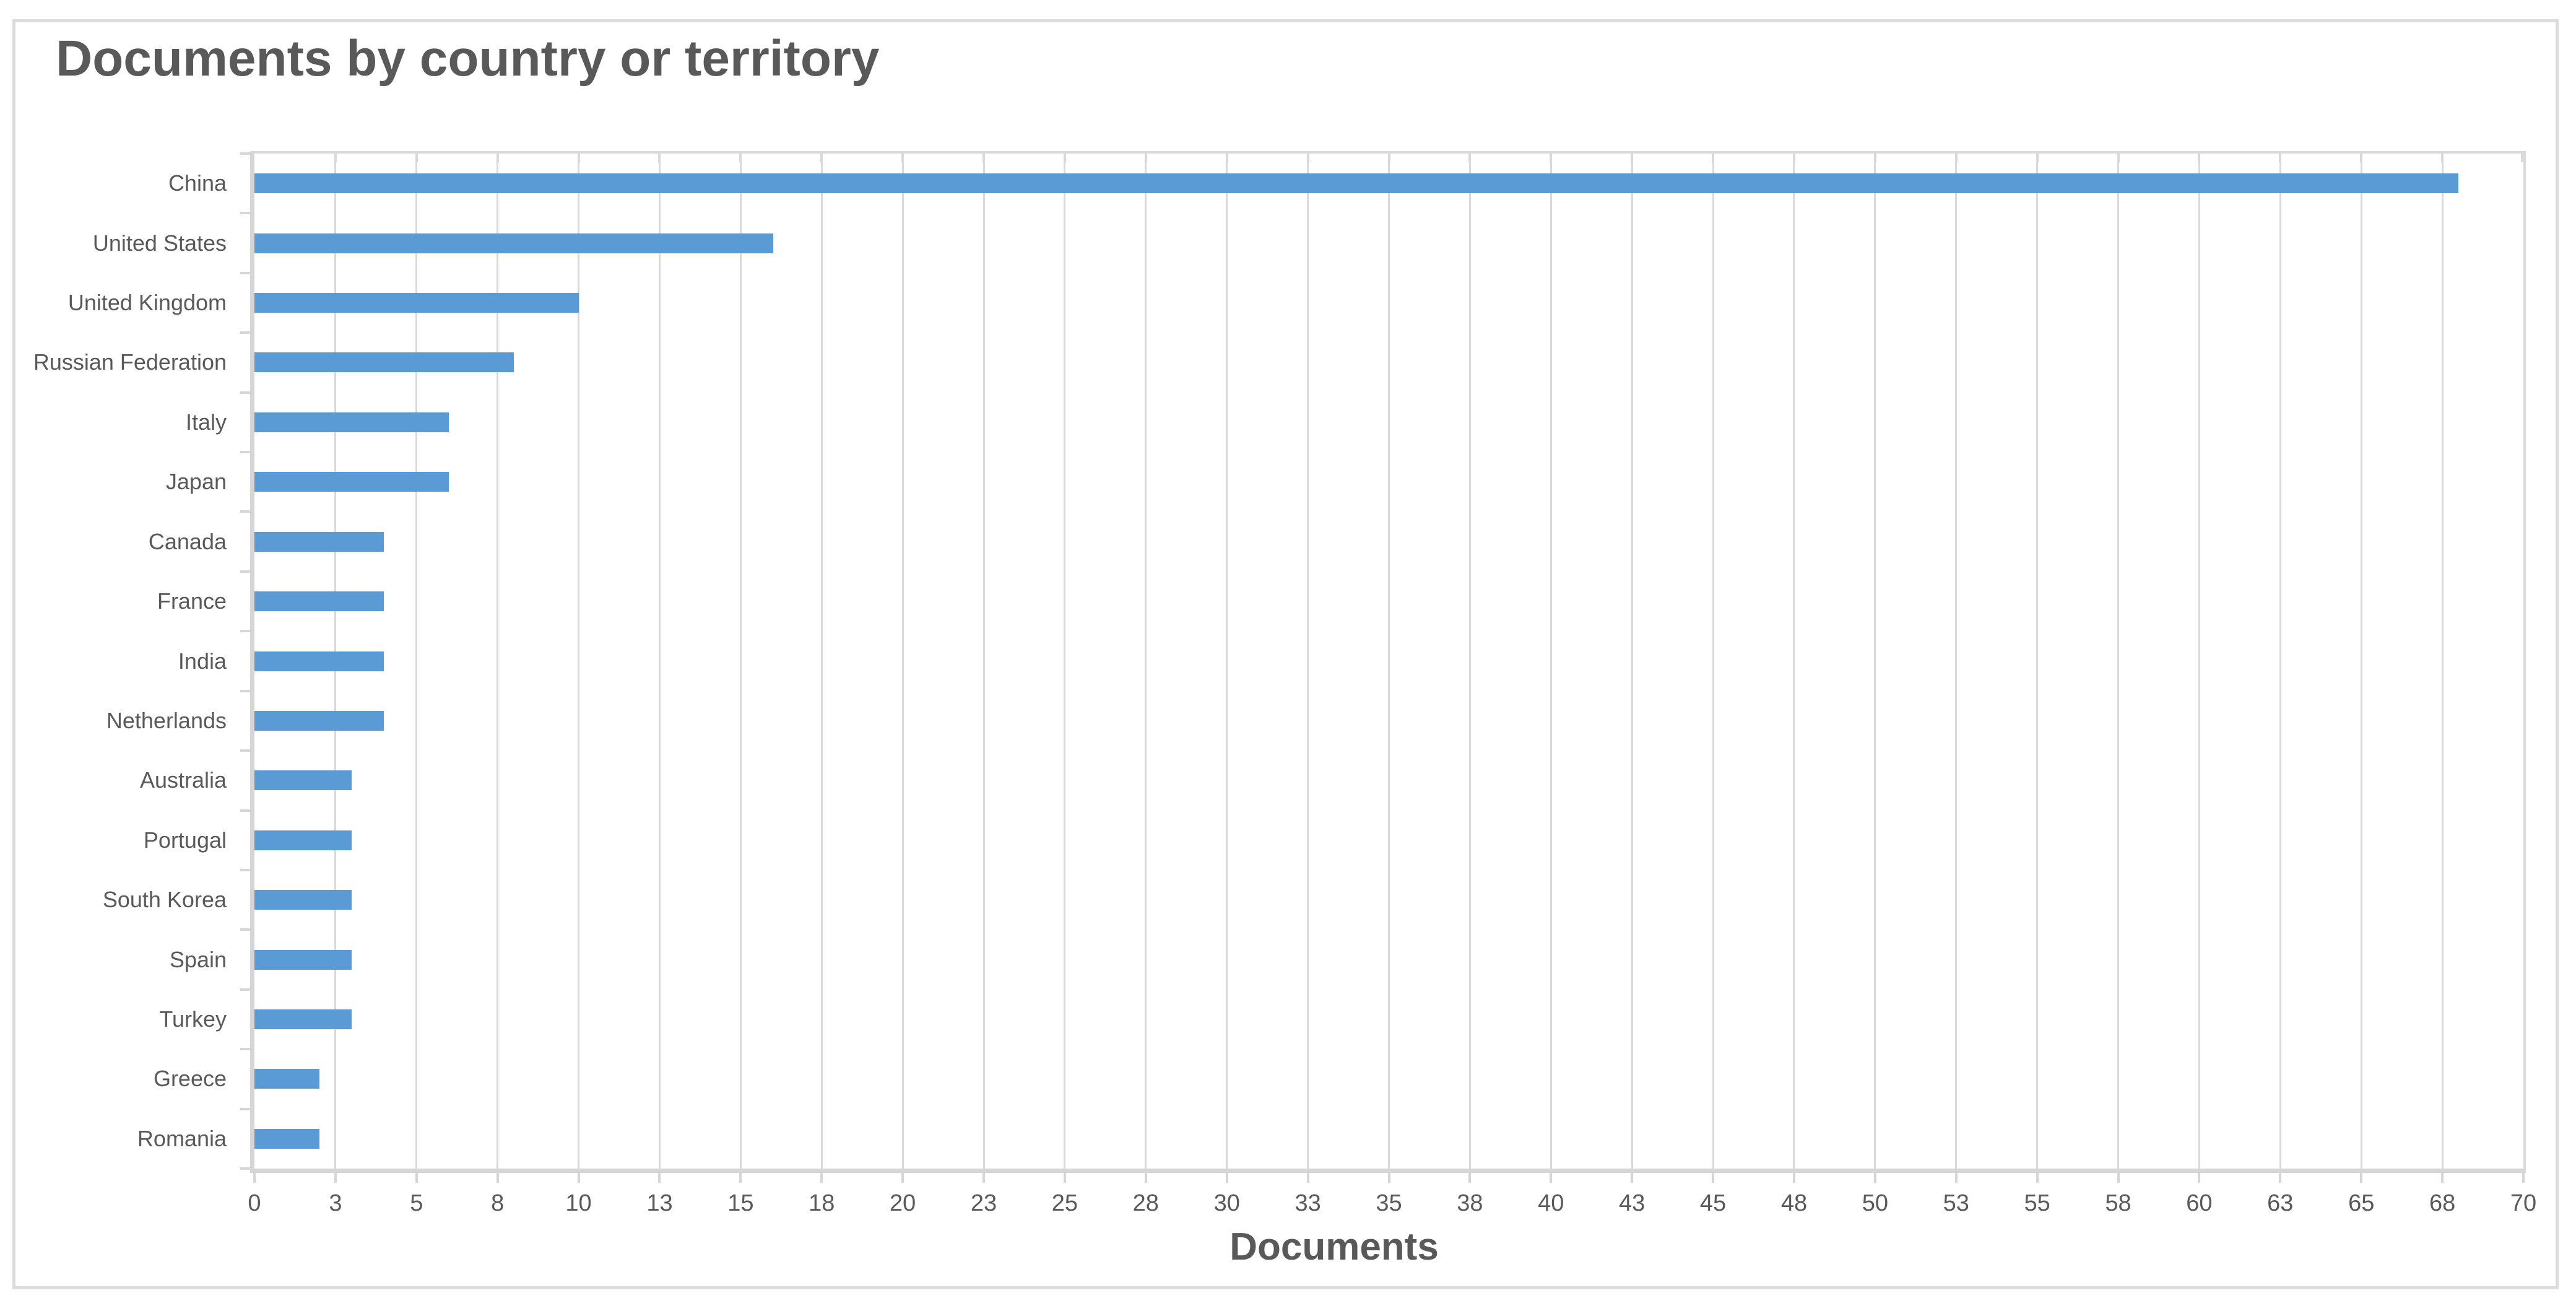  I want to click on bar-romania, so click(286, 1138).